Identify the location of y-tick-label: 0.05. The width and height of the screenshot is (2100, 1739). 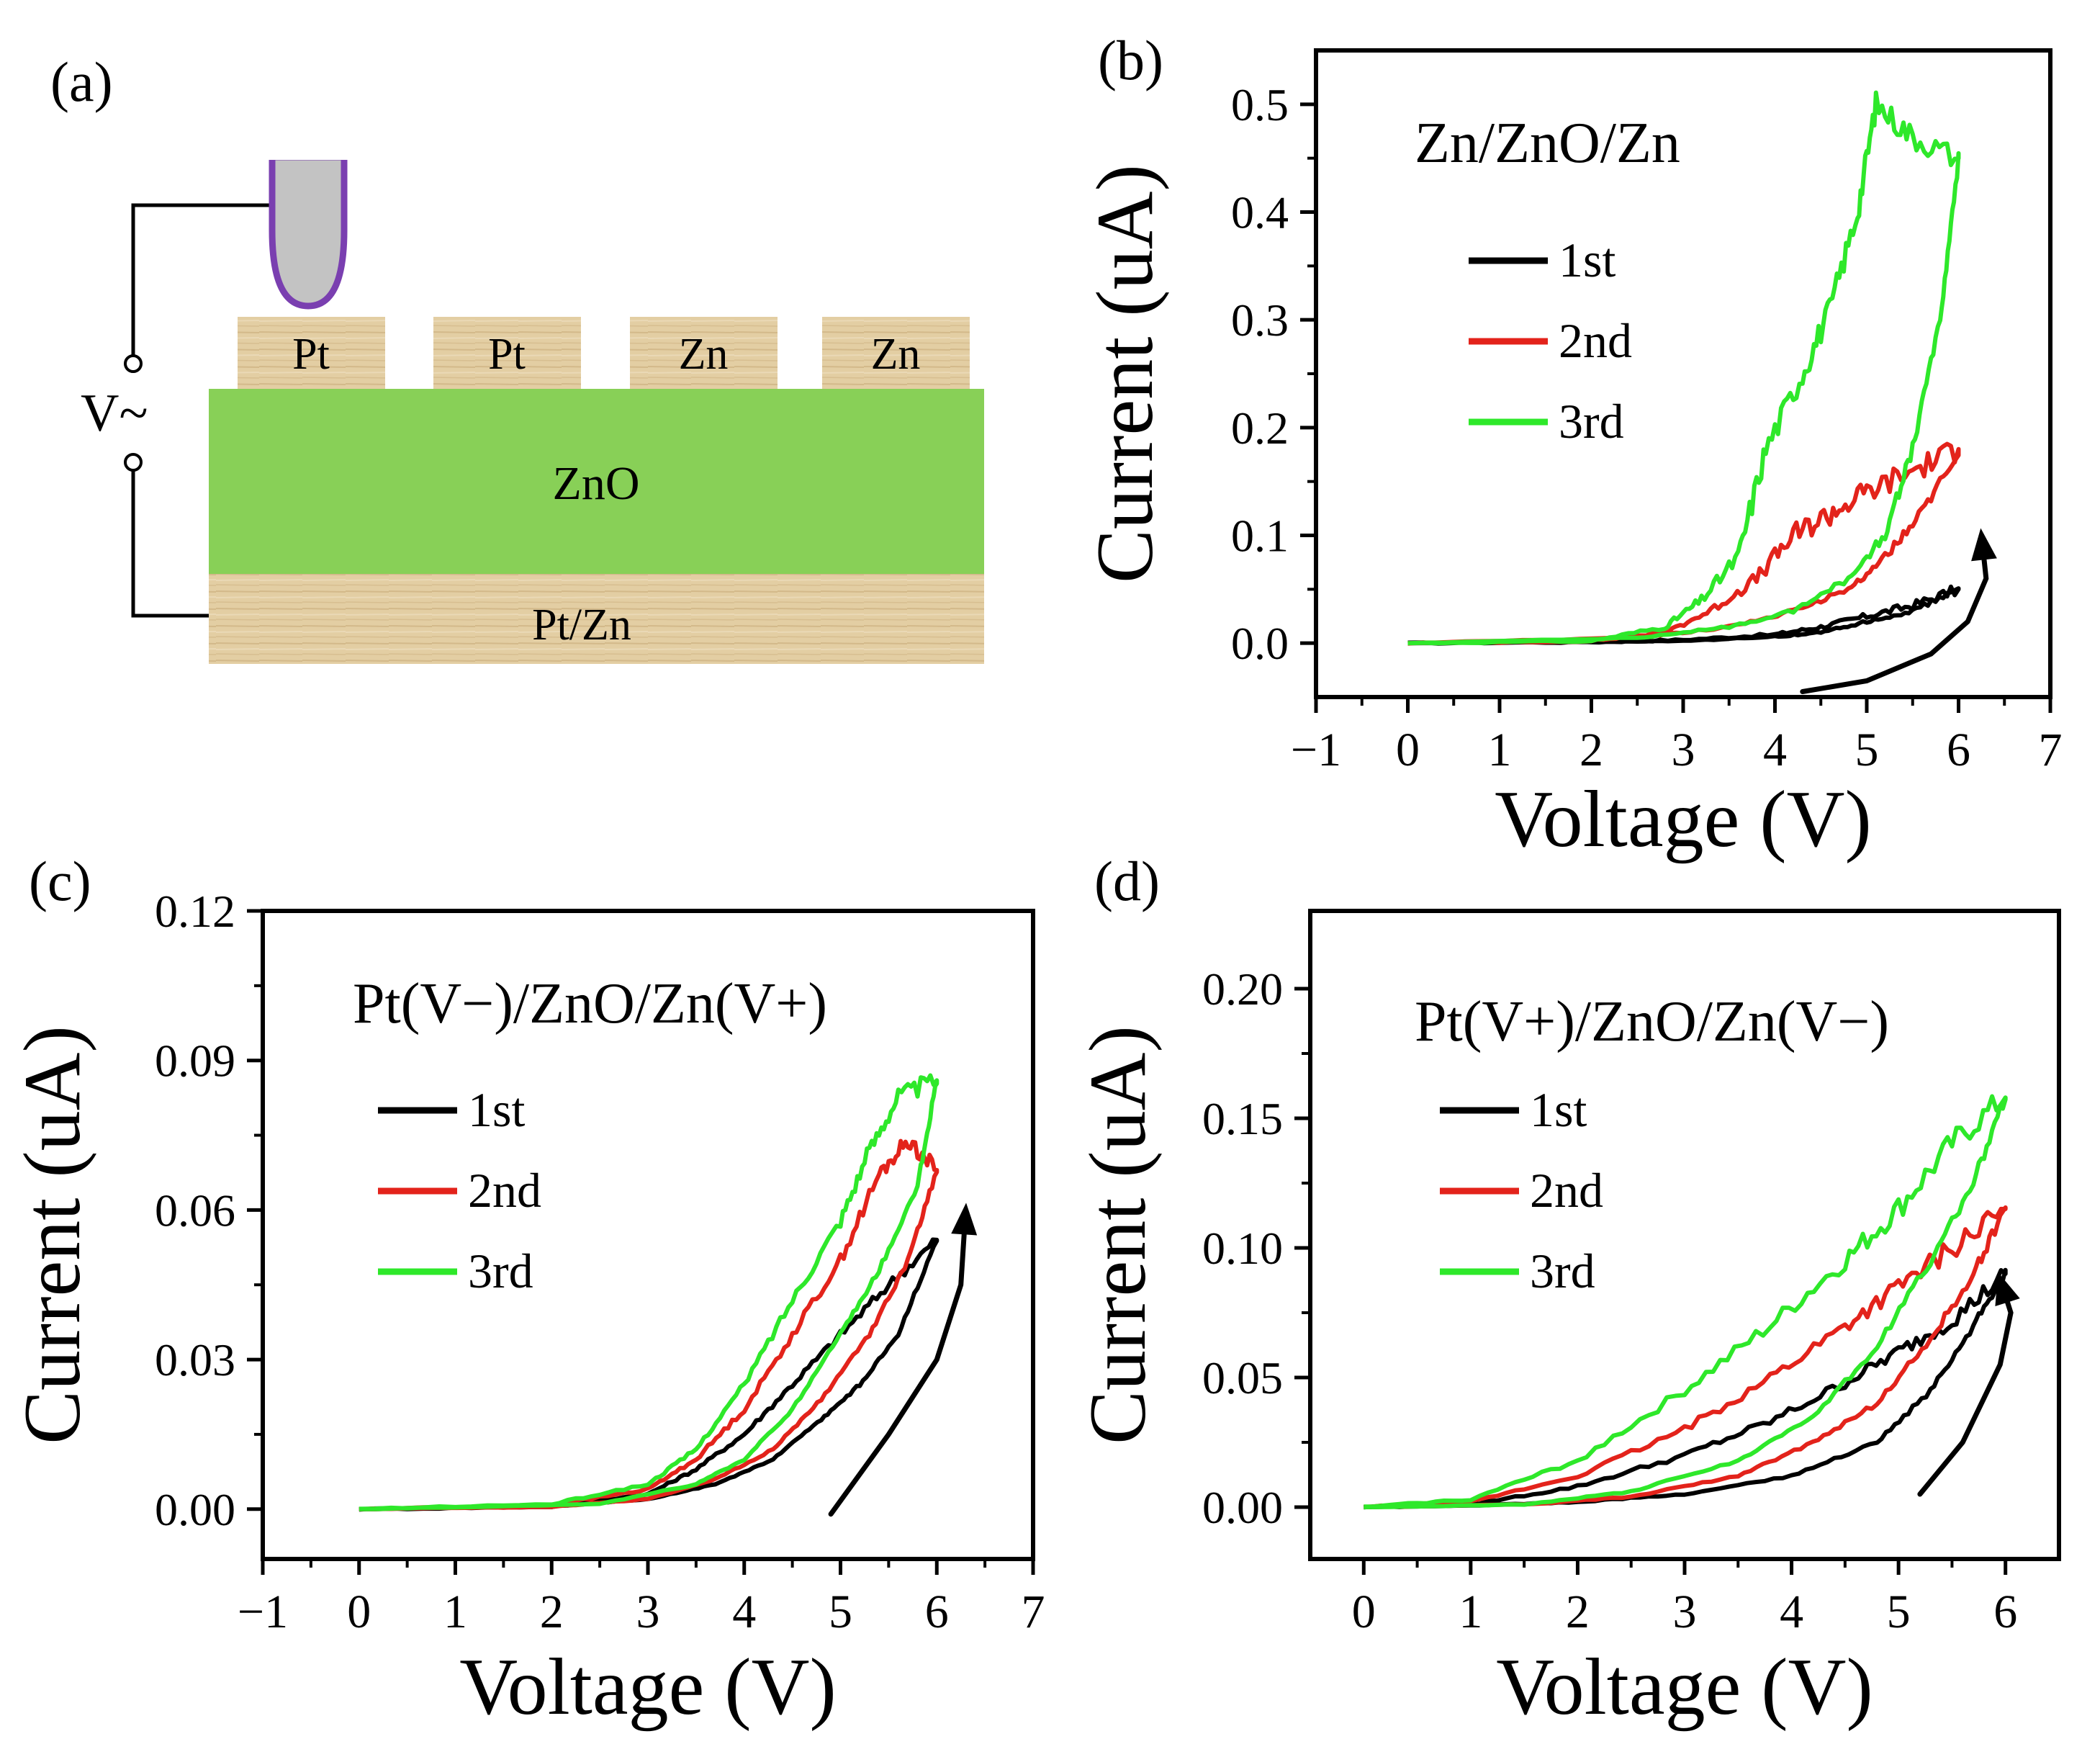
(1242, 1377).